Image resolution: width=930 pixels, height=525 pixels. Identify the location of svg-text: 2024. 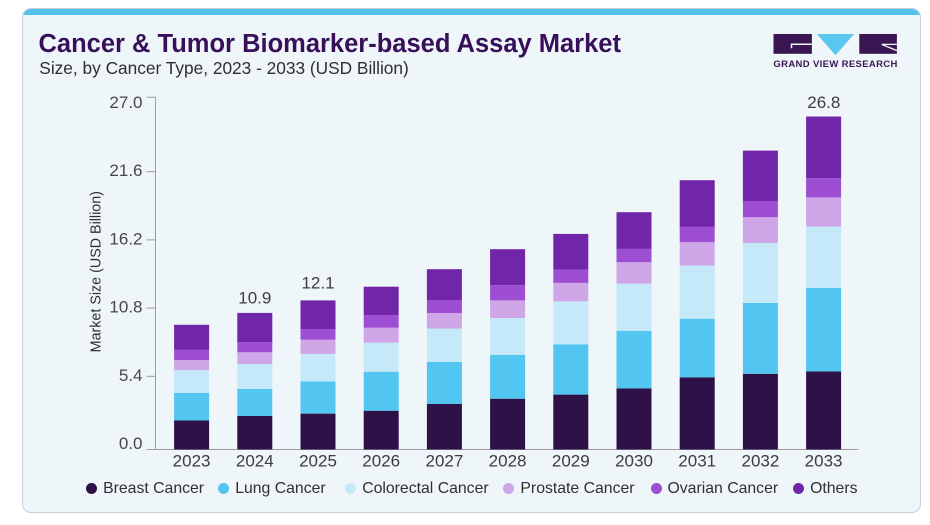
(255, 461).